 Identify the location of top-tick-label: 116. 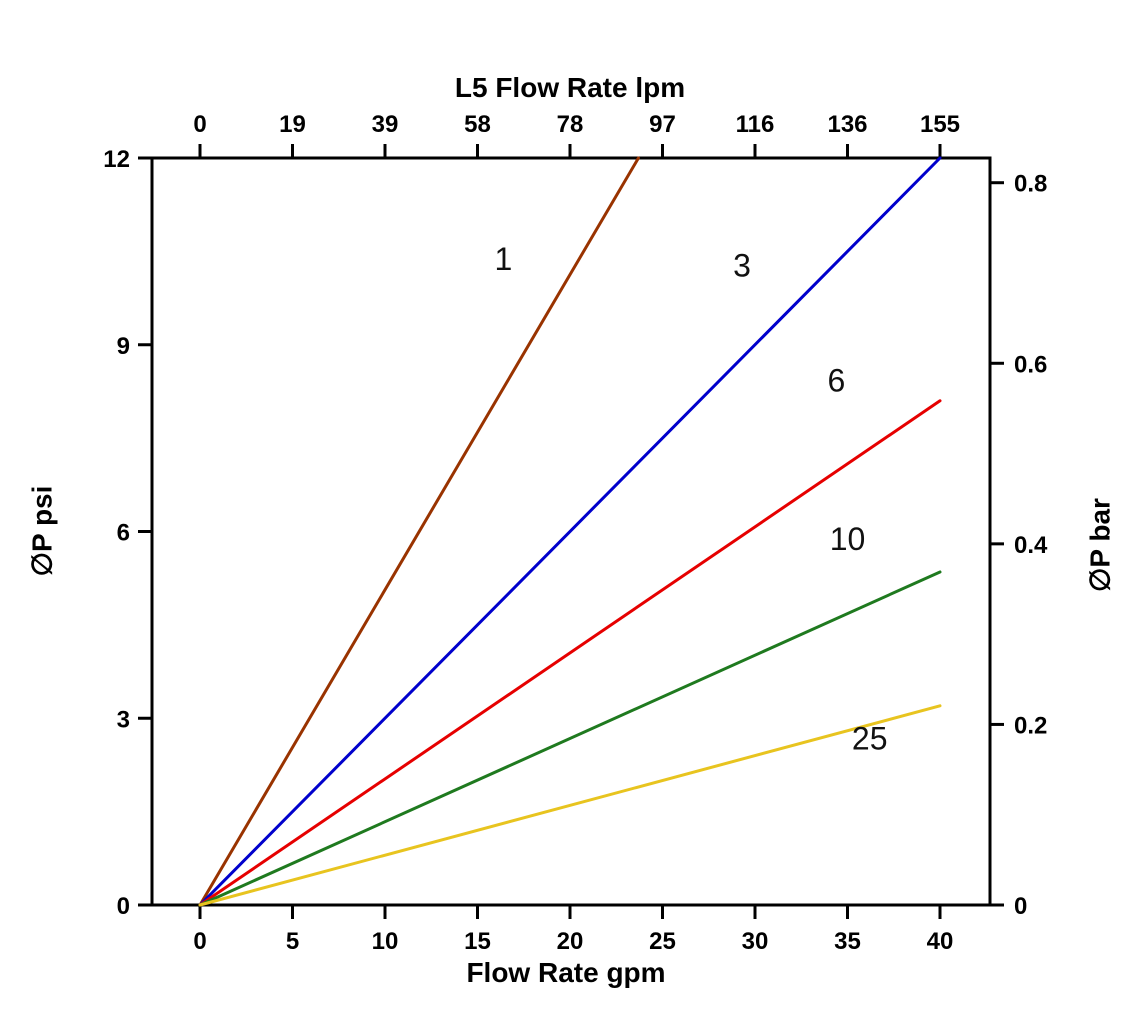
(755, 124).